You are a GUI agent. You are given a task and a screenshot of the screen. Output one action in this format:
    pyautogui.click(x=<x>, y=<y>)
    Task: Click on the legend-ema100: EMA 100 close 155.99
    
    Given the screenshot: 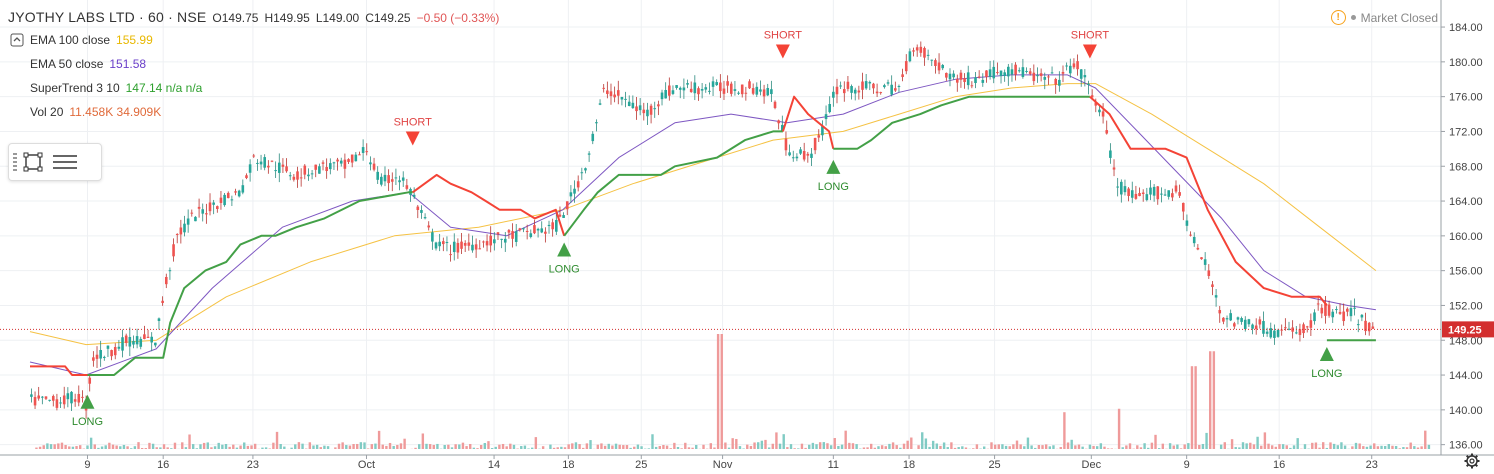 What is the action you would take?
    pyautogui.click(x=81, y=40)
    